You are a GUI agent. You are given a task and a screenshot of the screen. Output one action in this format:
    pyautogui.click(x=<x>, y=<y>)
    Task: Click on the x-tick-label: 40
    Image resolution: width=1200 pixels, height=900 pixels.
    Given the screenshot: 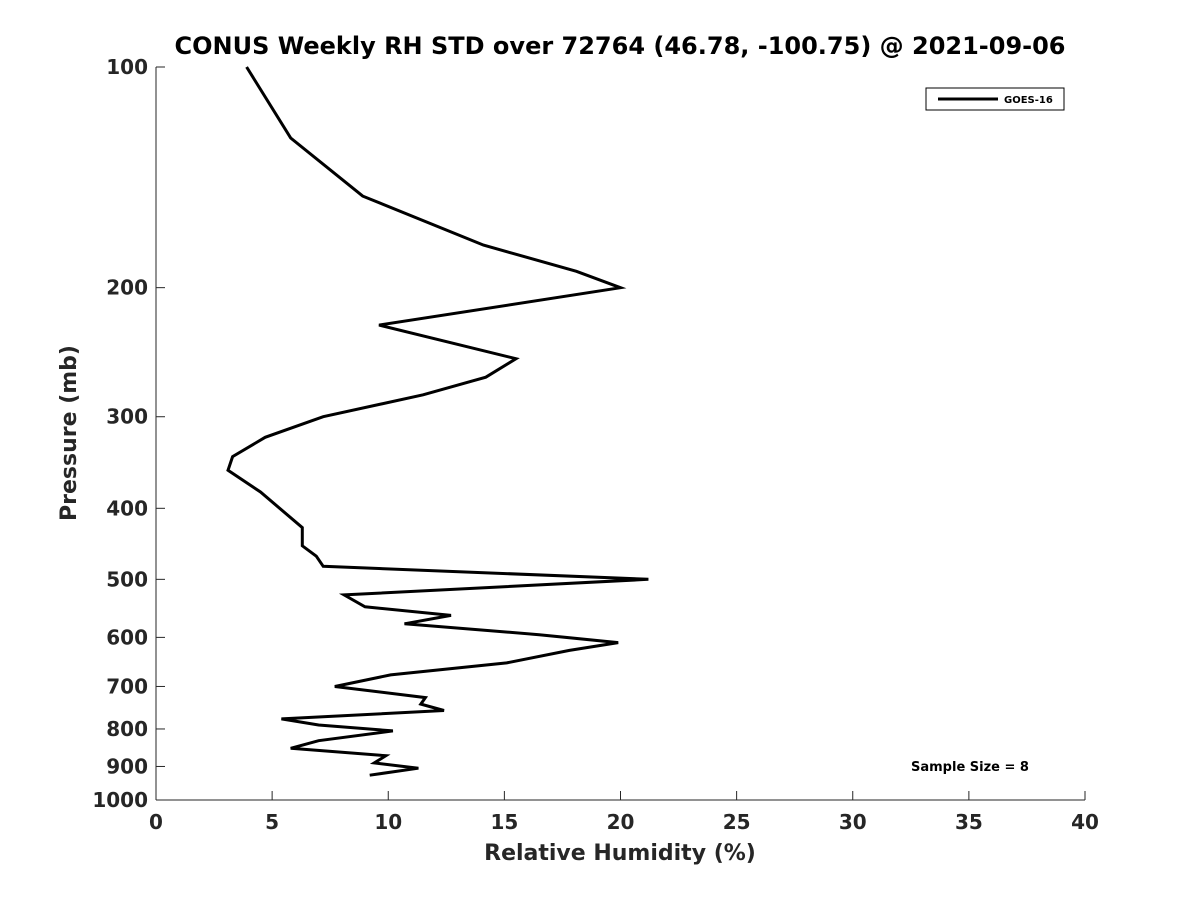 What is the action you would take?
    pyautogui.click(x=1085, y=822)
    